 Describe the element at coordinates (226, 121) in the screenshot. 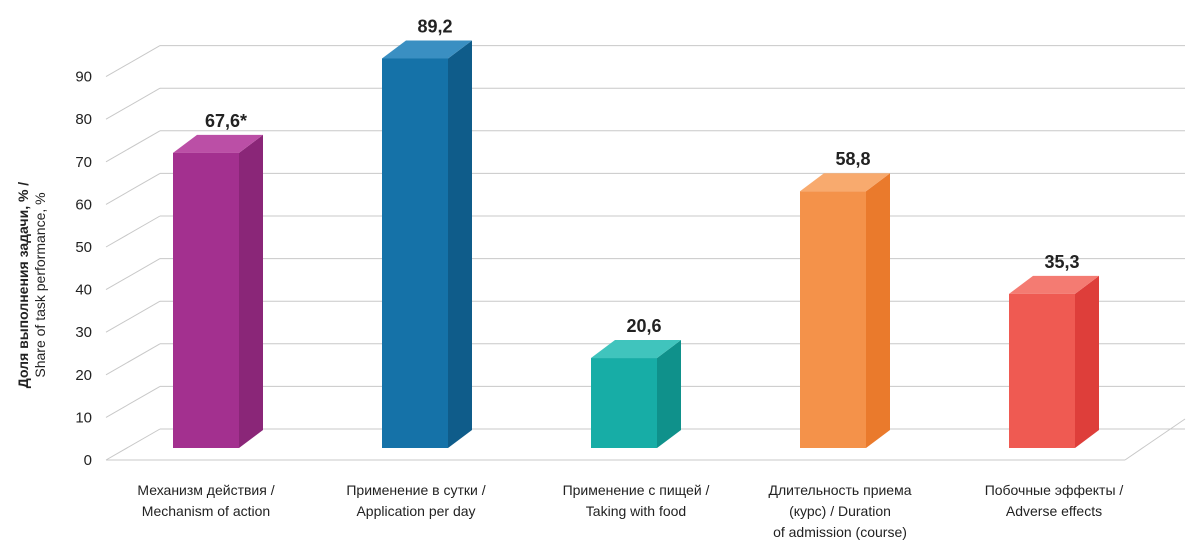

I see `data-label: 67,6*` at that location.